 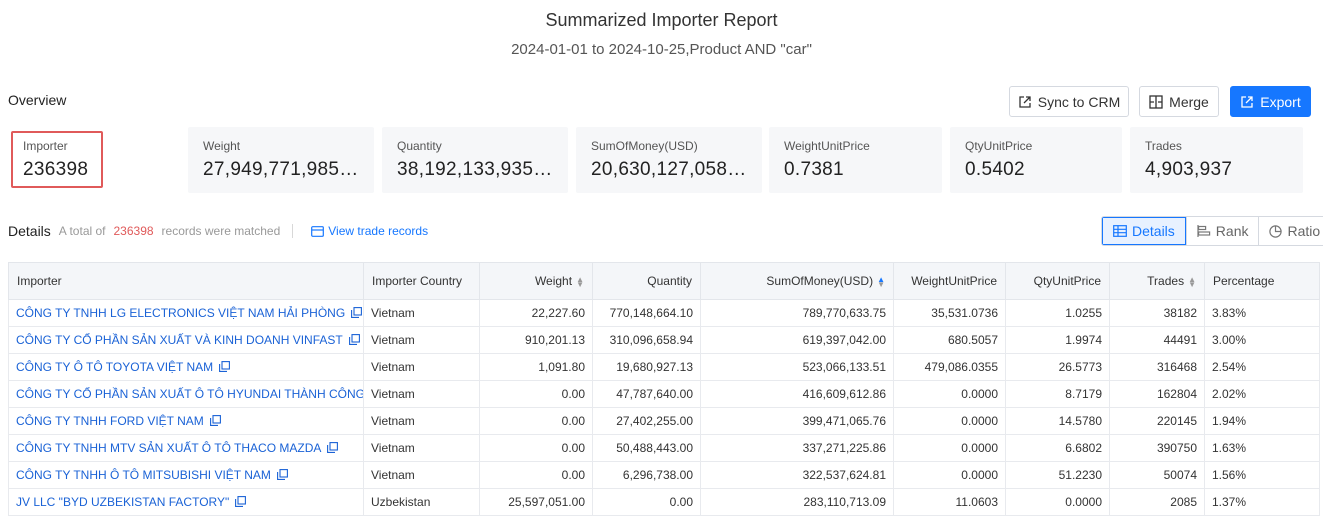 I want to click on cell-sumofmoney: 416,609,612.86, so click(x=797, y=394).